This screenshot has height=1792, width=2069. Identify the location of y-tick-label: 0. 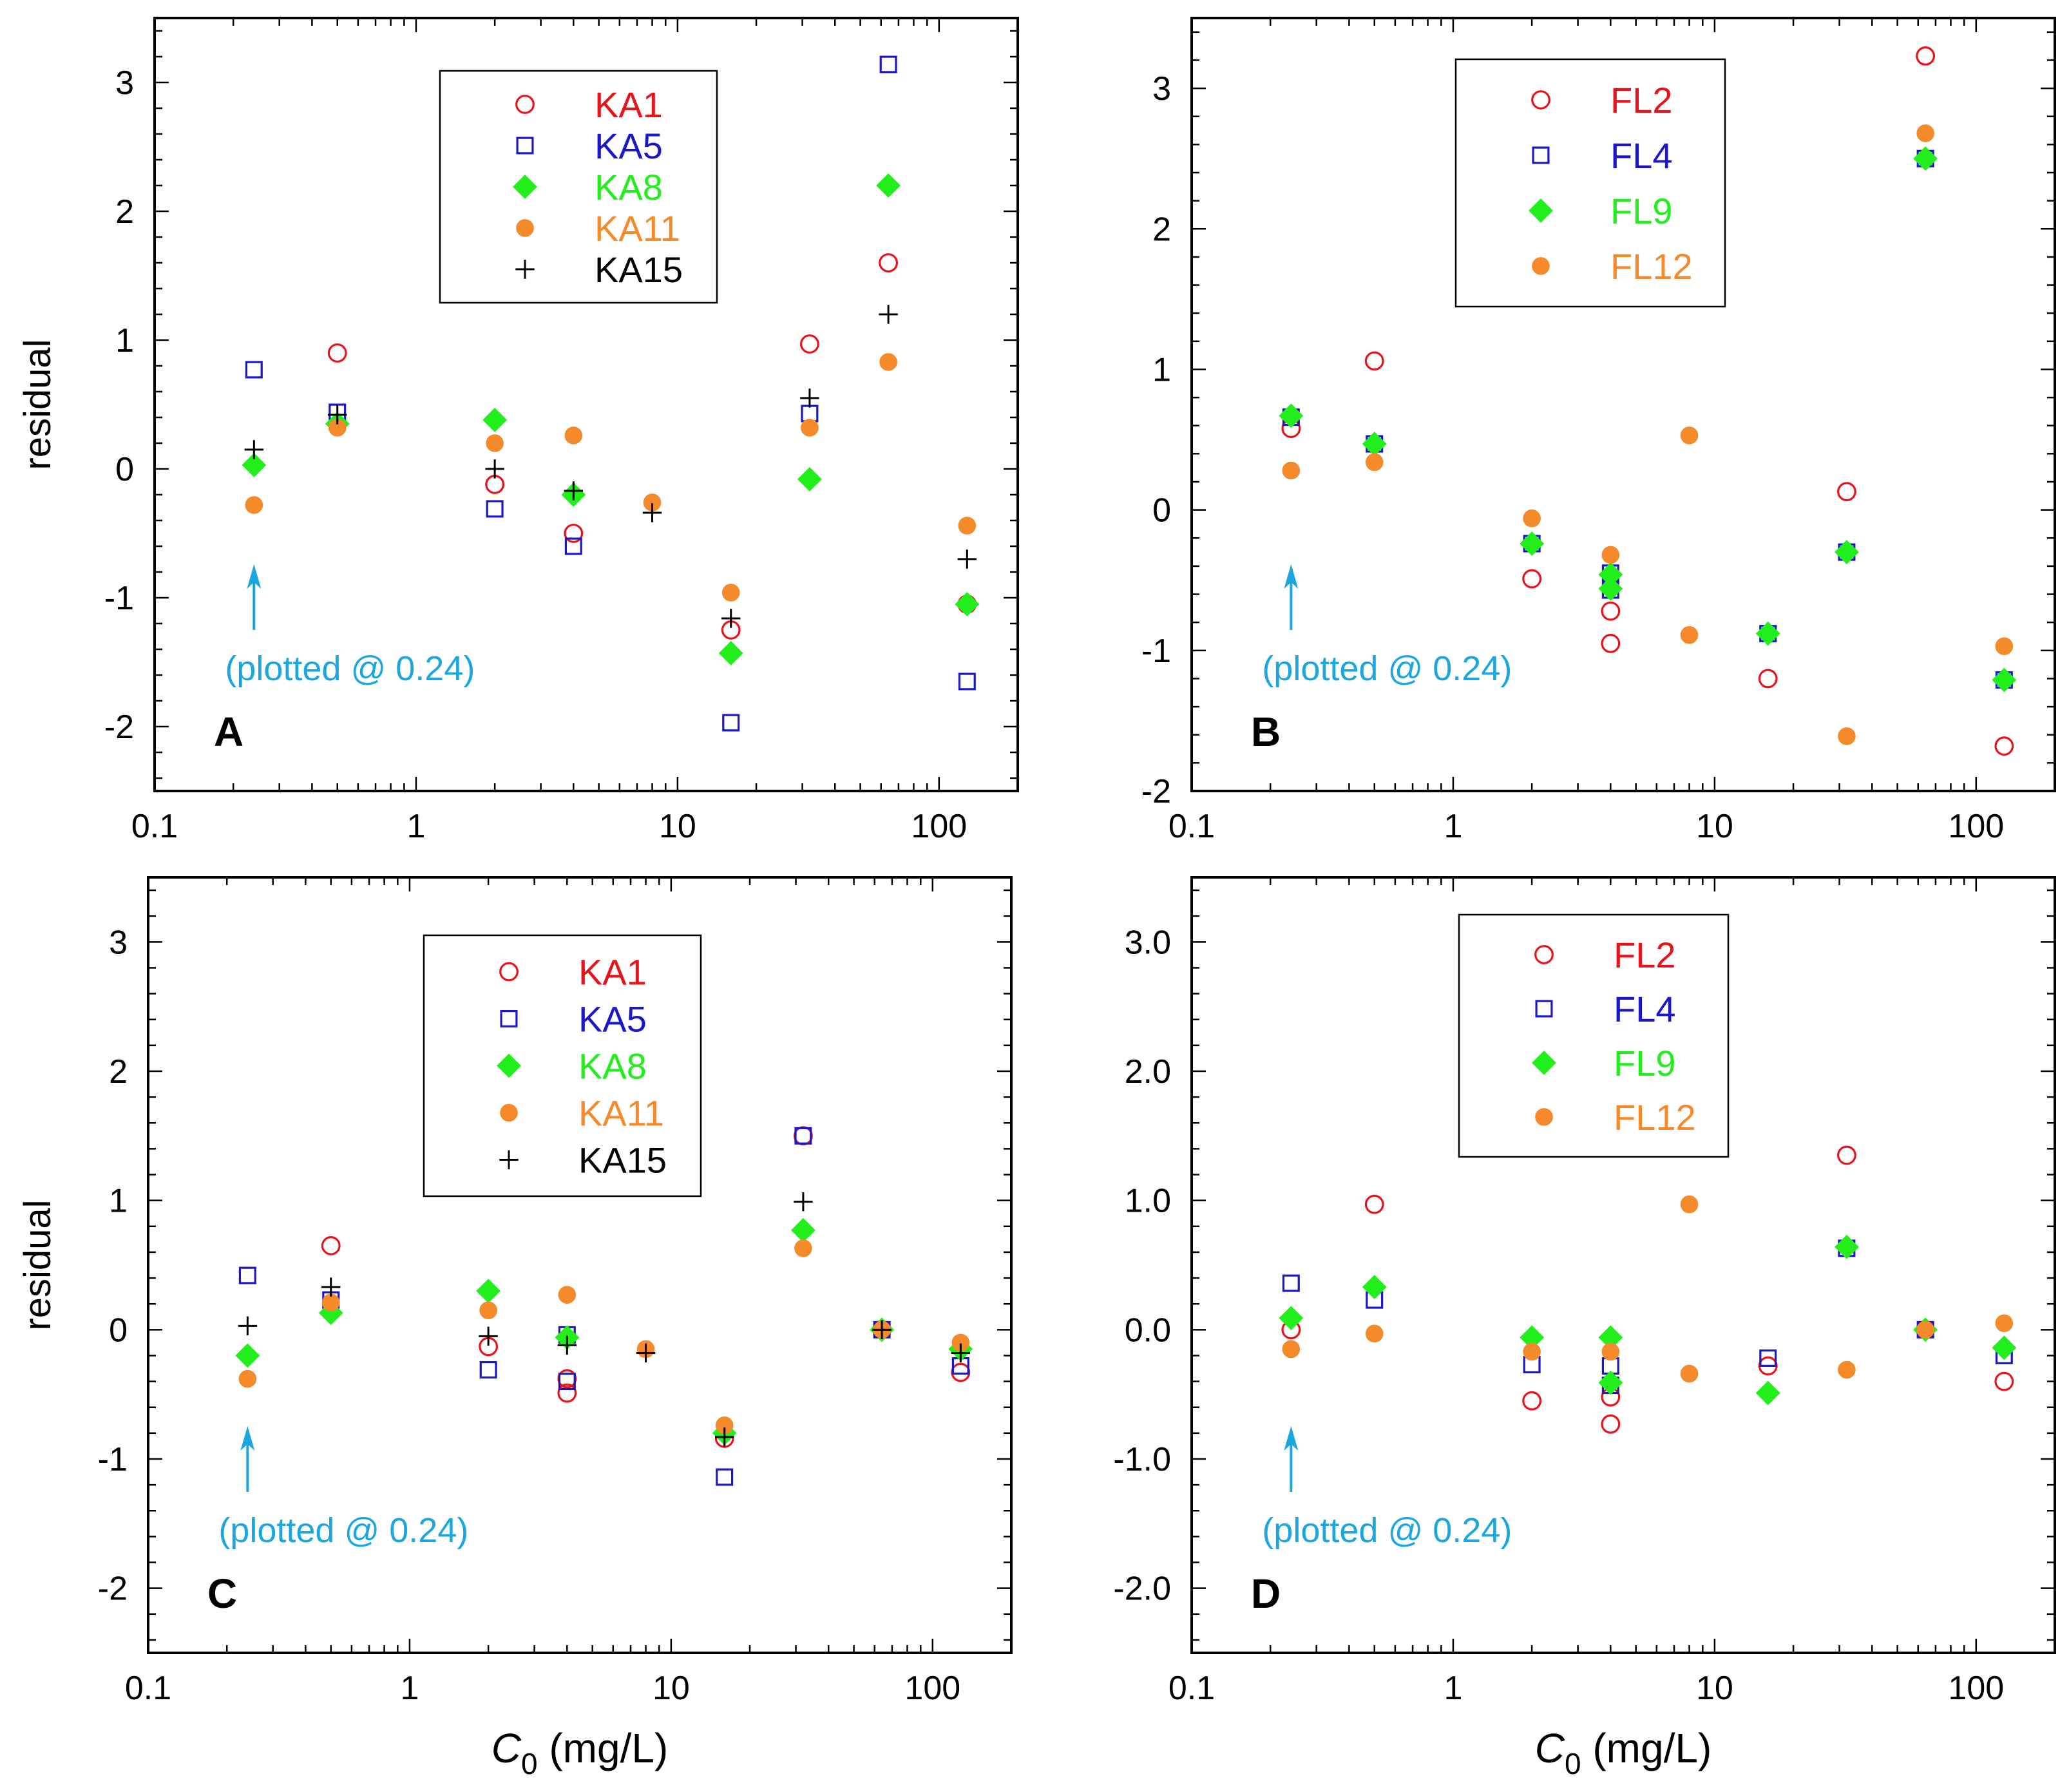
(118, 1330).